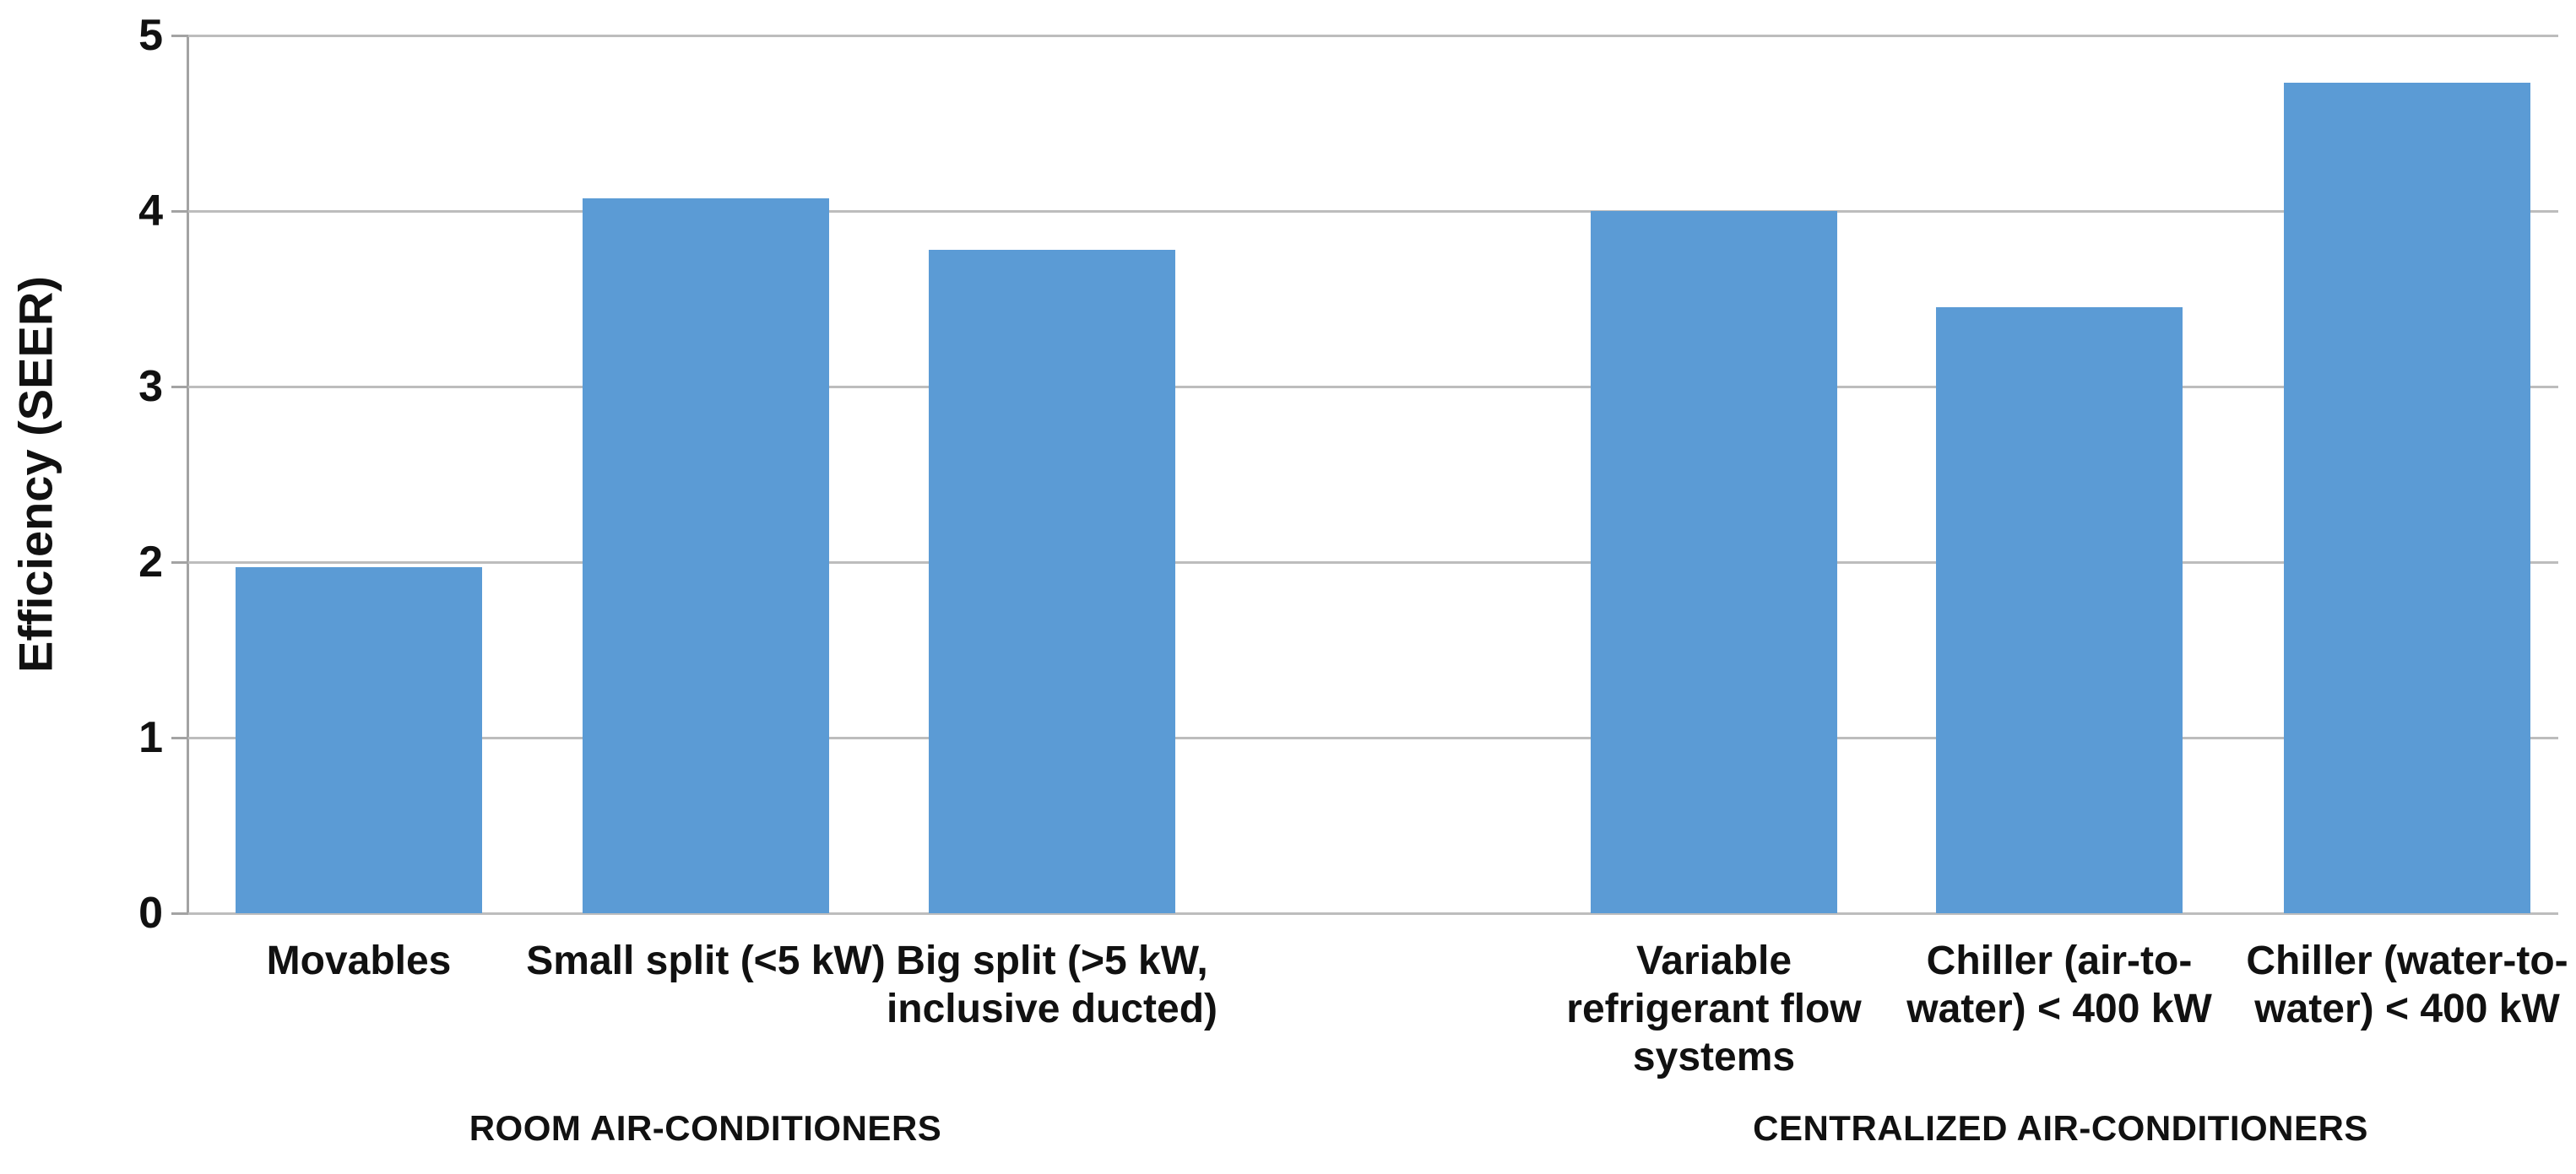 The width and height of the screenshot is (2576, 1174). What do you see at coordinates (151, 387) in the screenshot?
I see `y-tick-label-3: 3` at bounding box center [151, 387].